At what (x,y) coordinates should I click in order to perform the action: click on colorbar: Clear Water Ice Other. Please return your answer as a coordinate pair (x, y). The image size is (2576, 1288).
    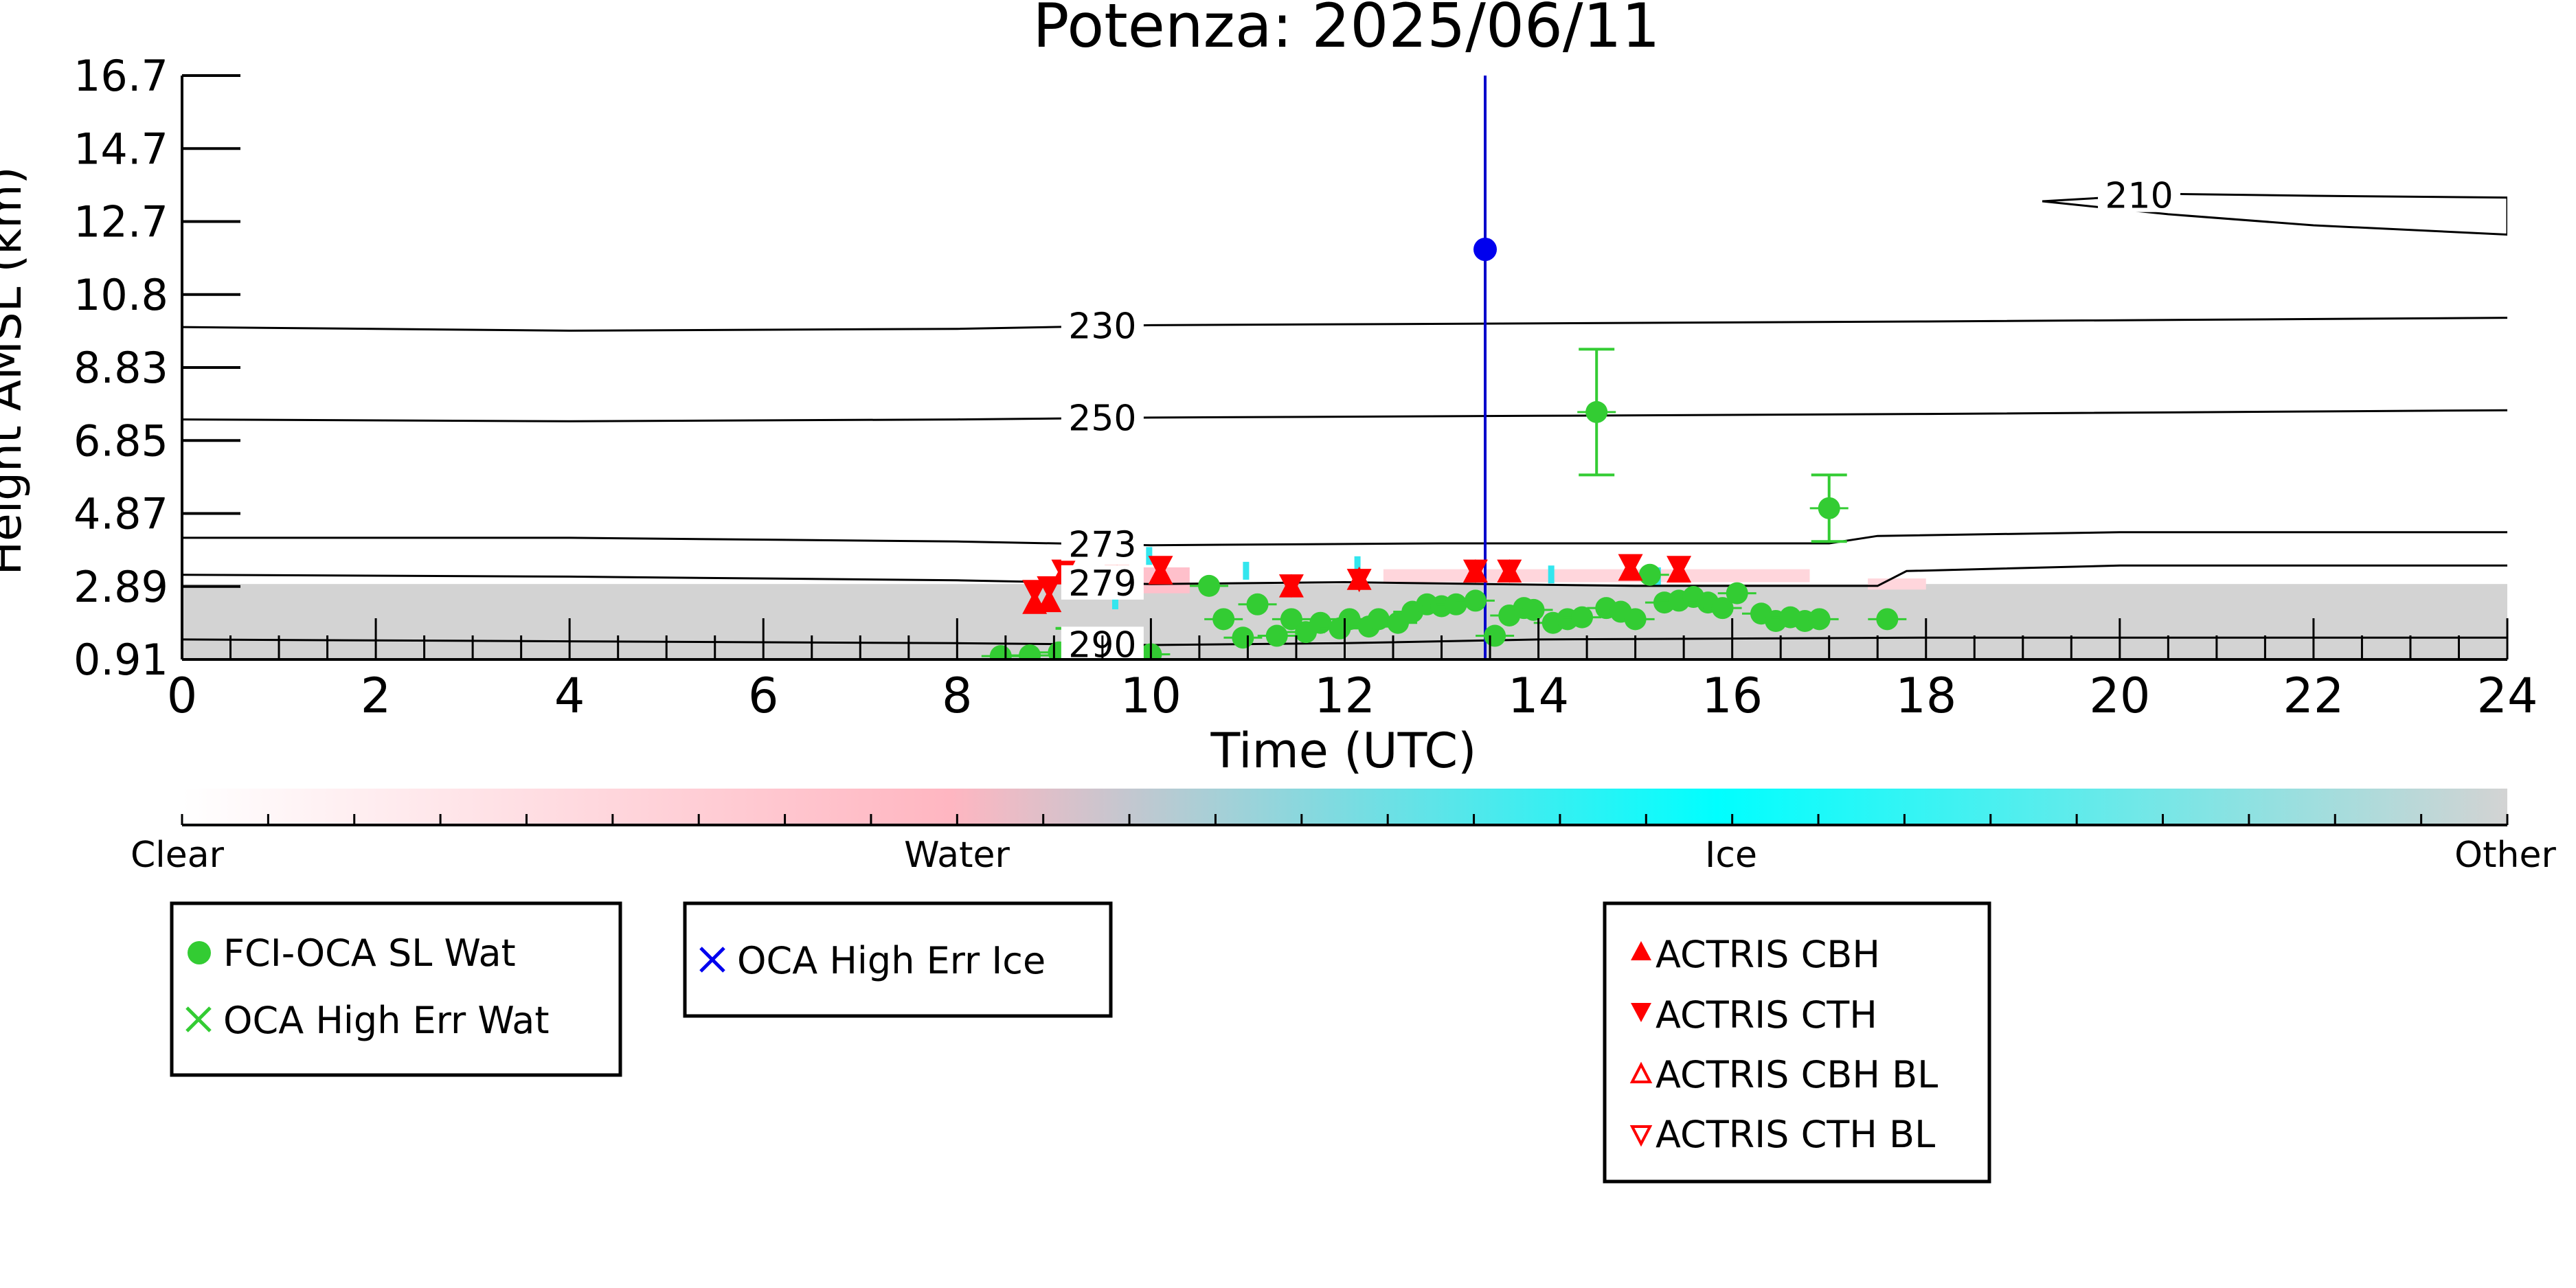
    Looking at the image, I should click on (1343, 832).